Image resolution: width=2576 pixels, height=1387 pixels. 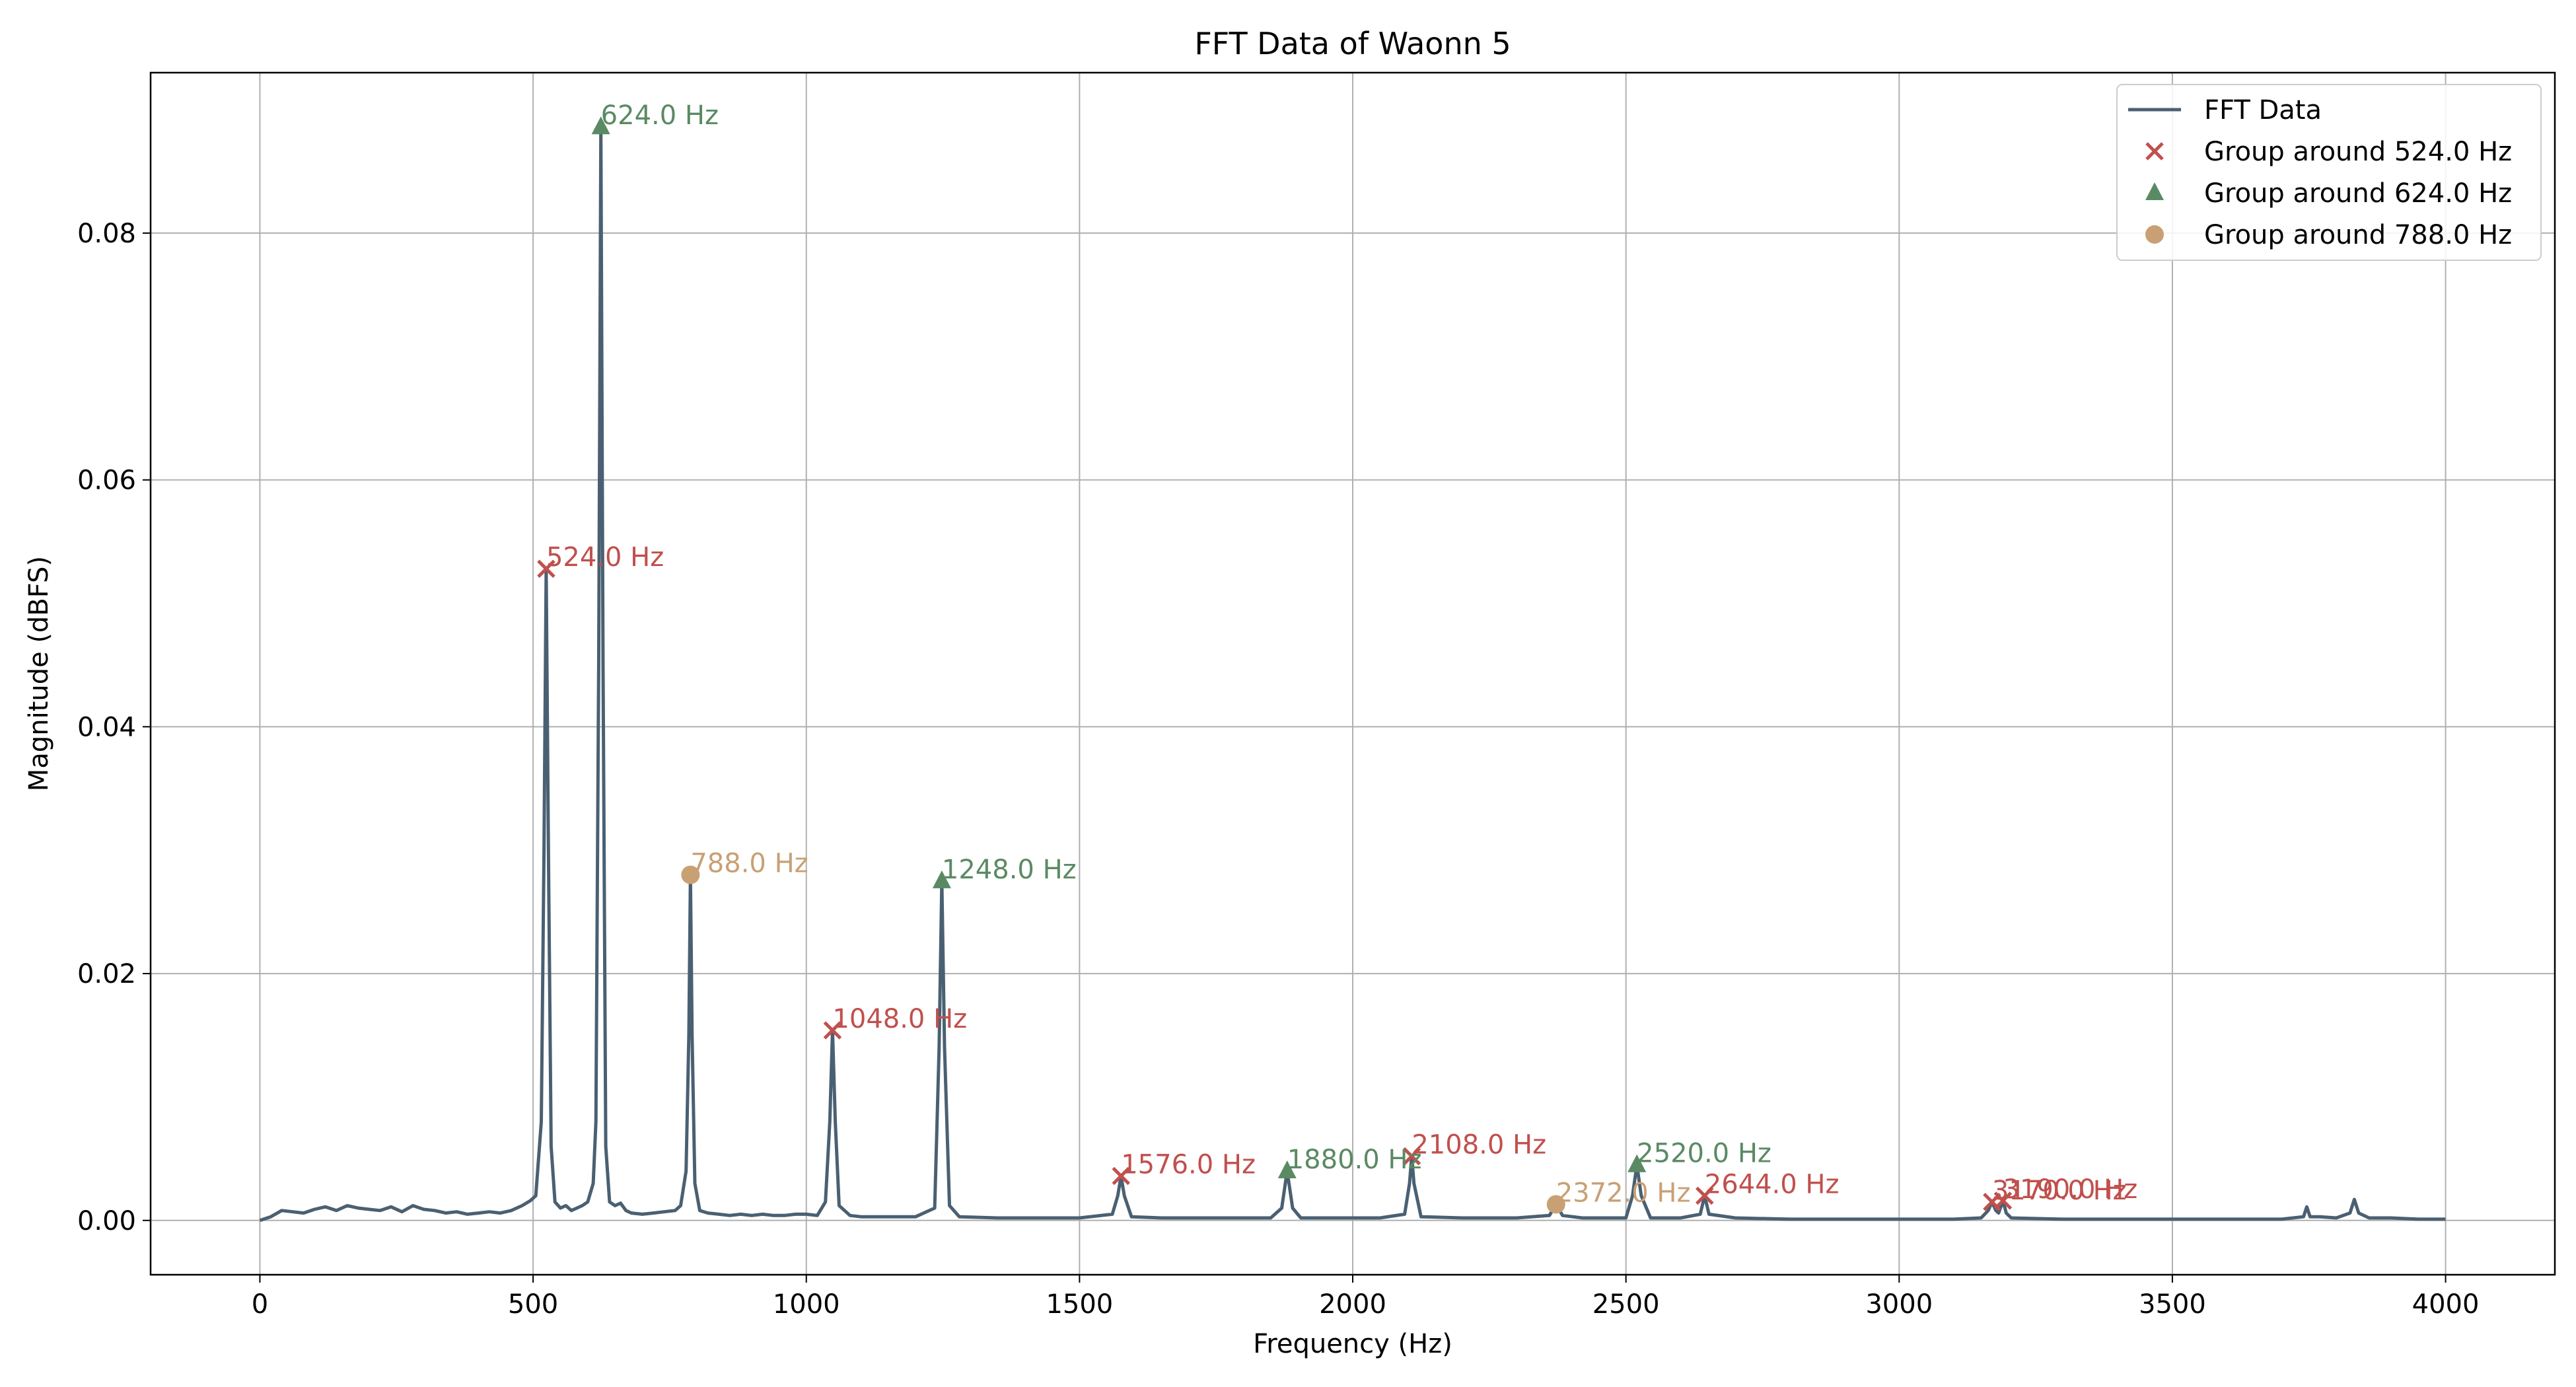 I want to click on x-tick-label: 2500, so click(x=1626, y=1304).